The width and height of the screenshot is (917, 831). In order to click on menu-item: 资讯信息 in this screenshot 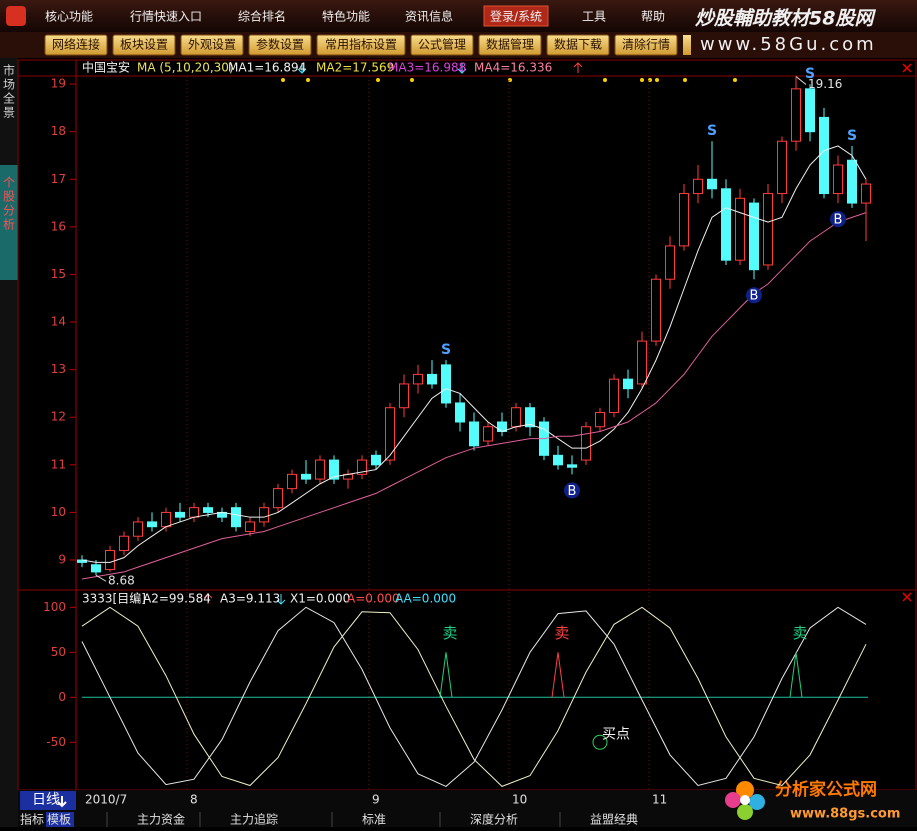, I will do `click(429, 16)`.